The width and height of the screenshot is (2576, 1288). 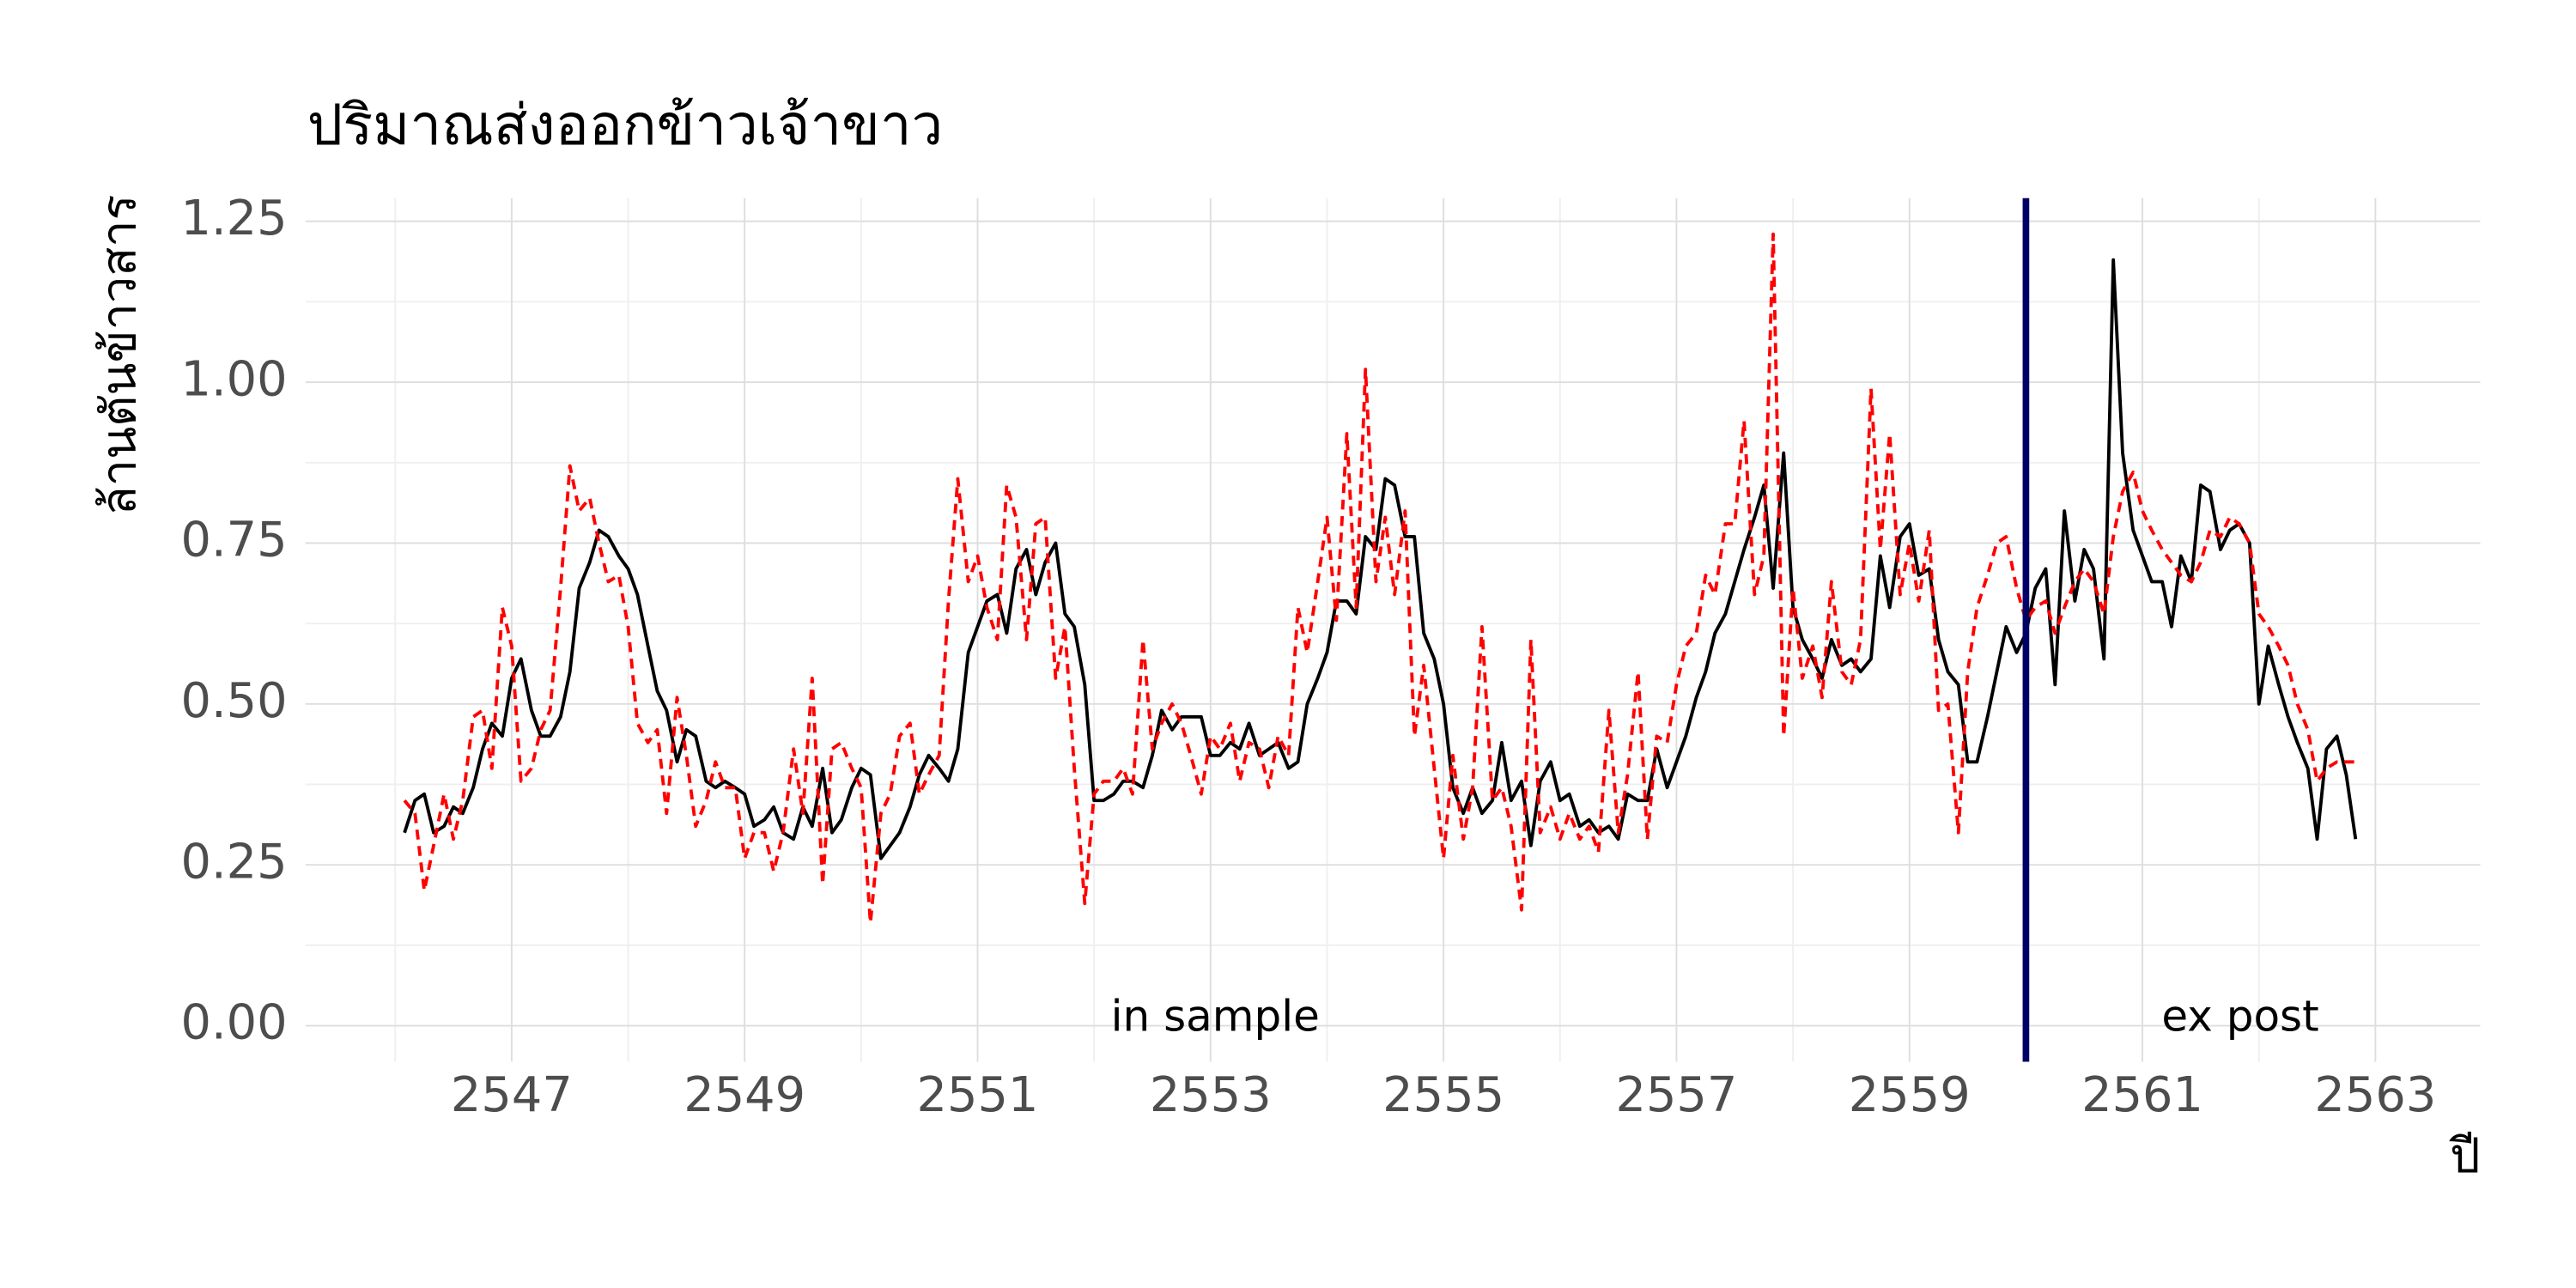 I want to click on x-tick-label: 2563, so click(x=2375, y=1095).